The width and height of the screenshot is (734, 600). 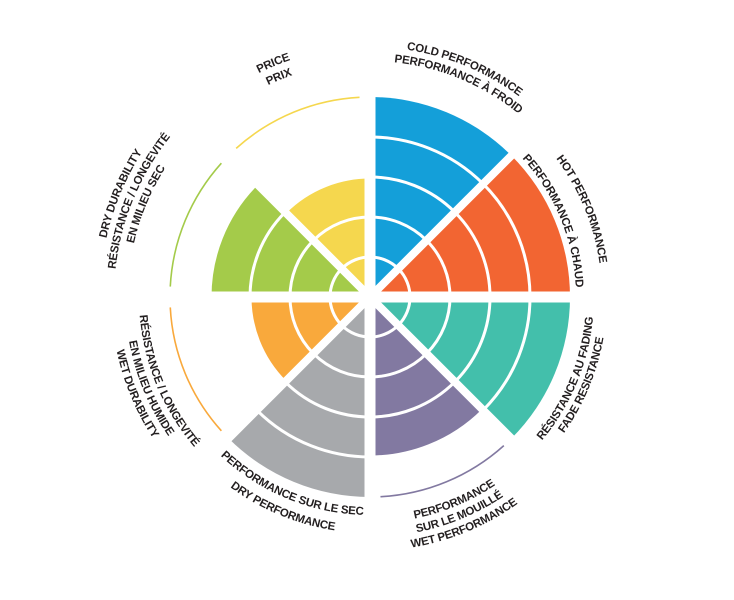 I want to click on sector-dry-durability, so click(x=290, y=240).